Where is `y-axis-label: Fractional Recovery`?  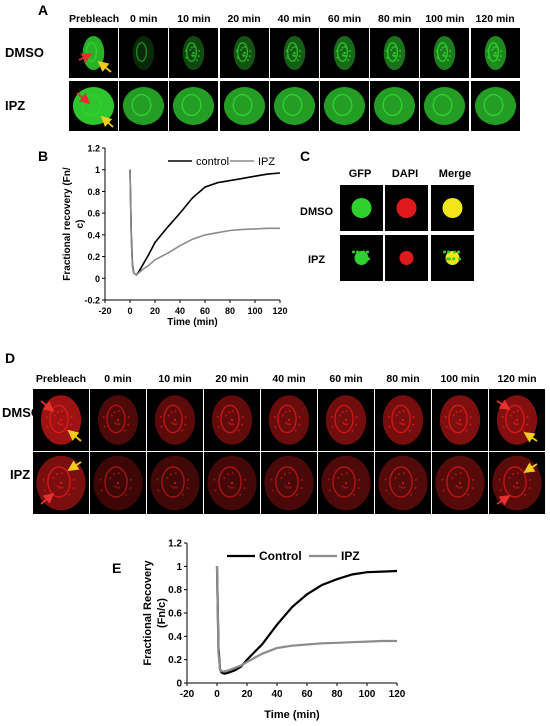
y-axis-label: Fractional Recovery is located at coordinates (148, 613).